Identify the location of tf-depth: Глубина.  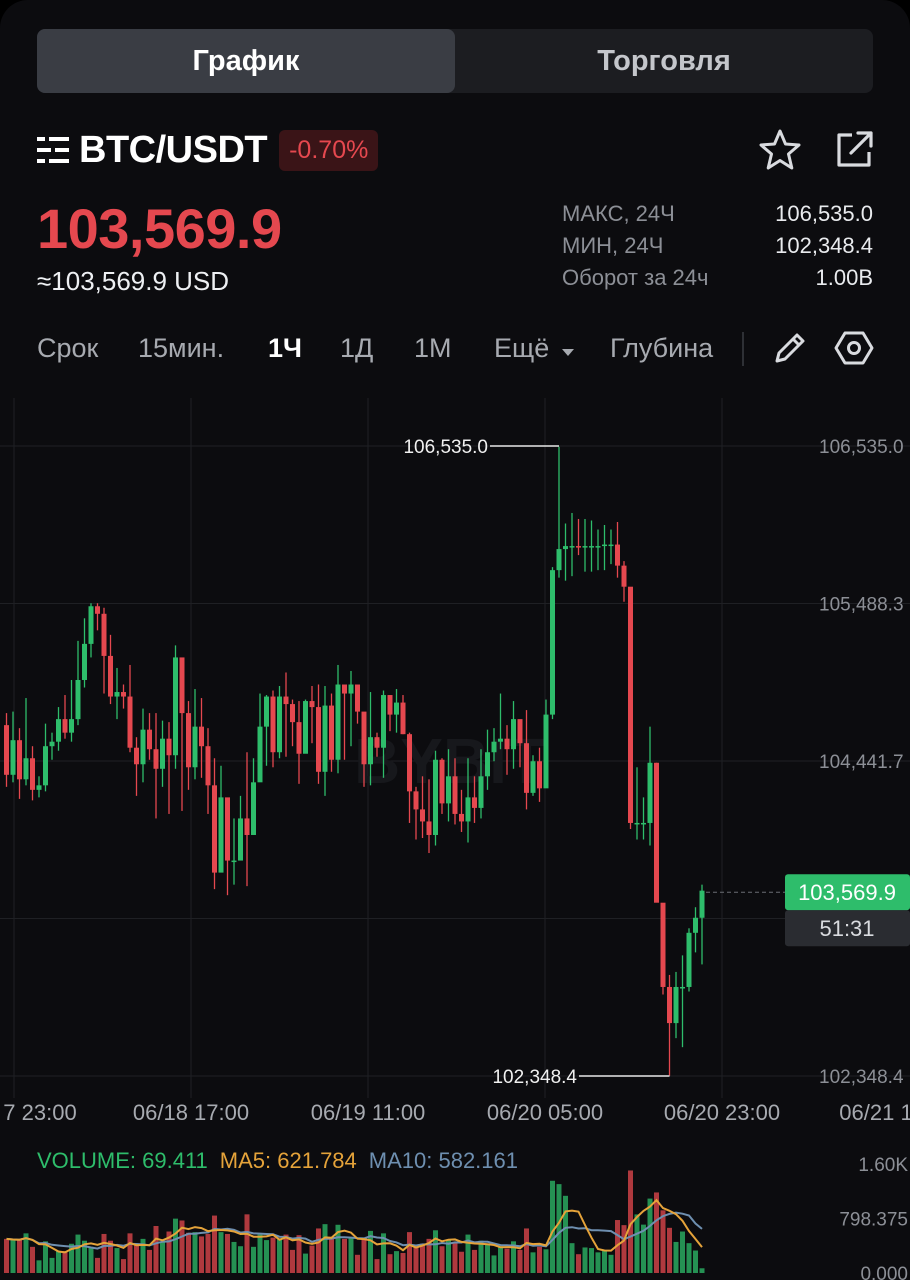
(662, 348).